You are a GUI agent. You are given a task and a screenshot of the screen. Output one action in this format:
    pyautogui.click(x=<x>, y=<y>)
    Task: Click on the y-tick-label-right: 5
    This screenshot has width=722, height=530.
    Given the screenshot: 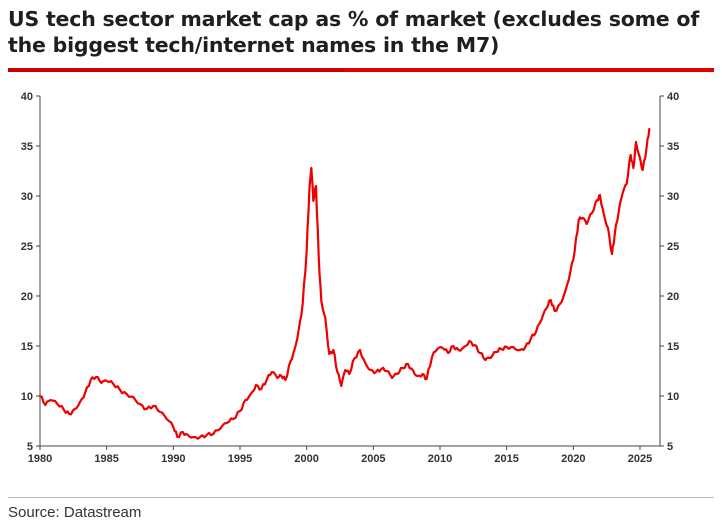 What is the action you would take?
    pyautogui.click(x=670, y=447)
    